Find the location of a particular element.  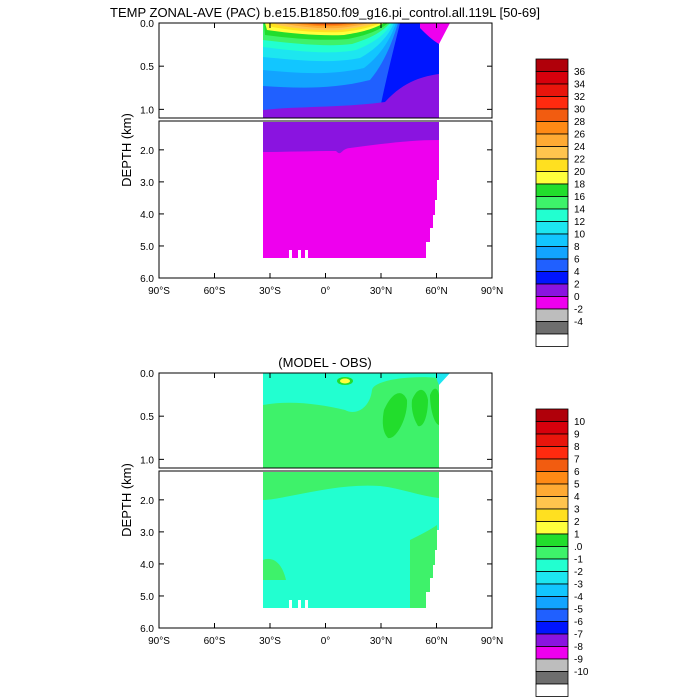

temp-band-2-4-lower is located at coordinates (351, 138).